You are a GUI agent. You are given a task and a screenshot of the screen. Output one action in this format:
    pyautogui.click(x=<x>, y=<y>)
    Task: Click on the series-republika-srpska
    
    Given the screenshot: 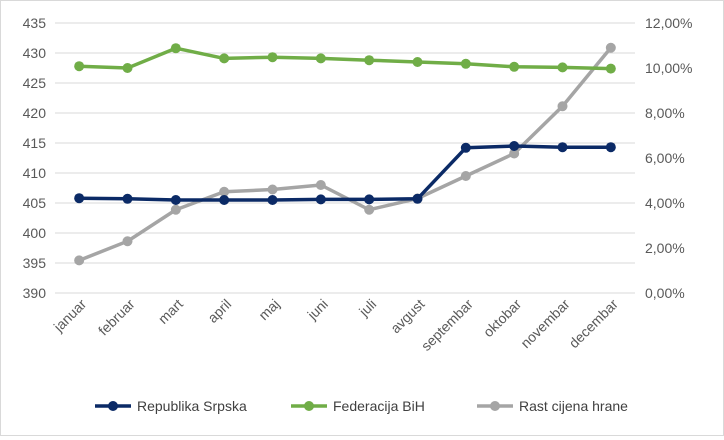 What is the action you would take?
    pyautogui.click(x=345, y=173)
    